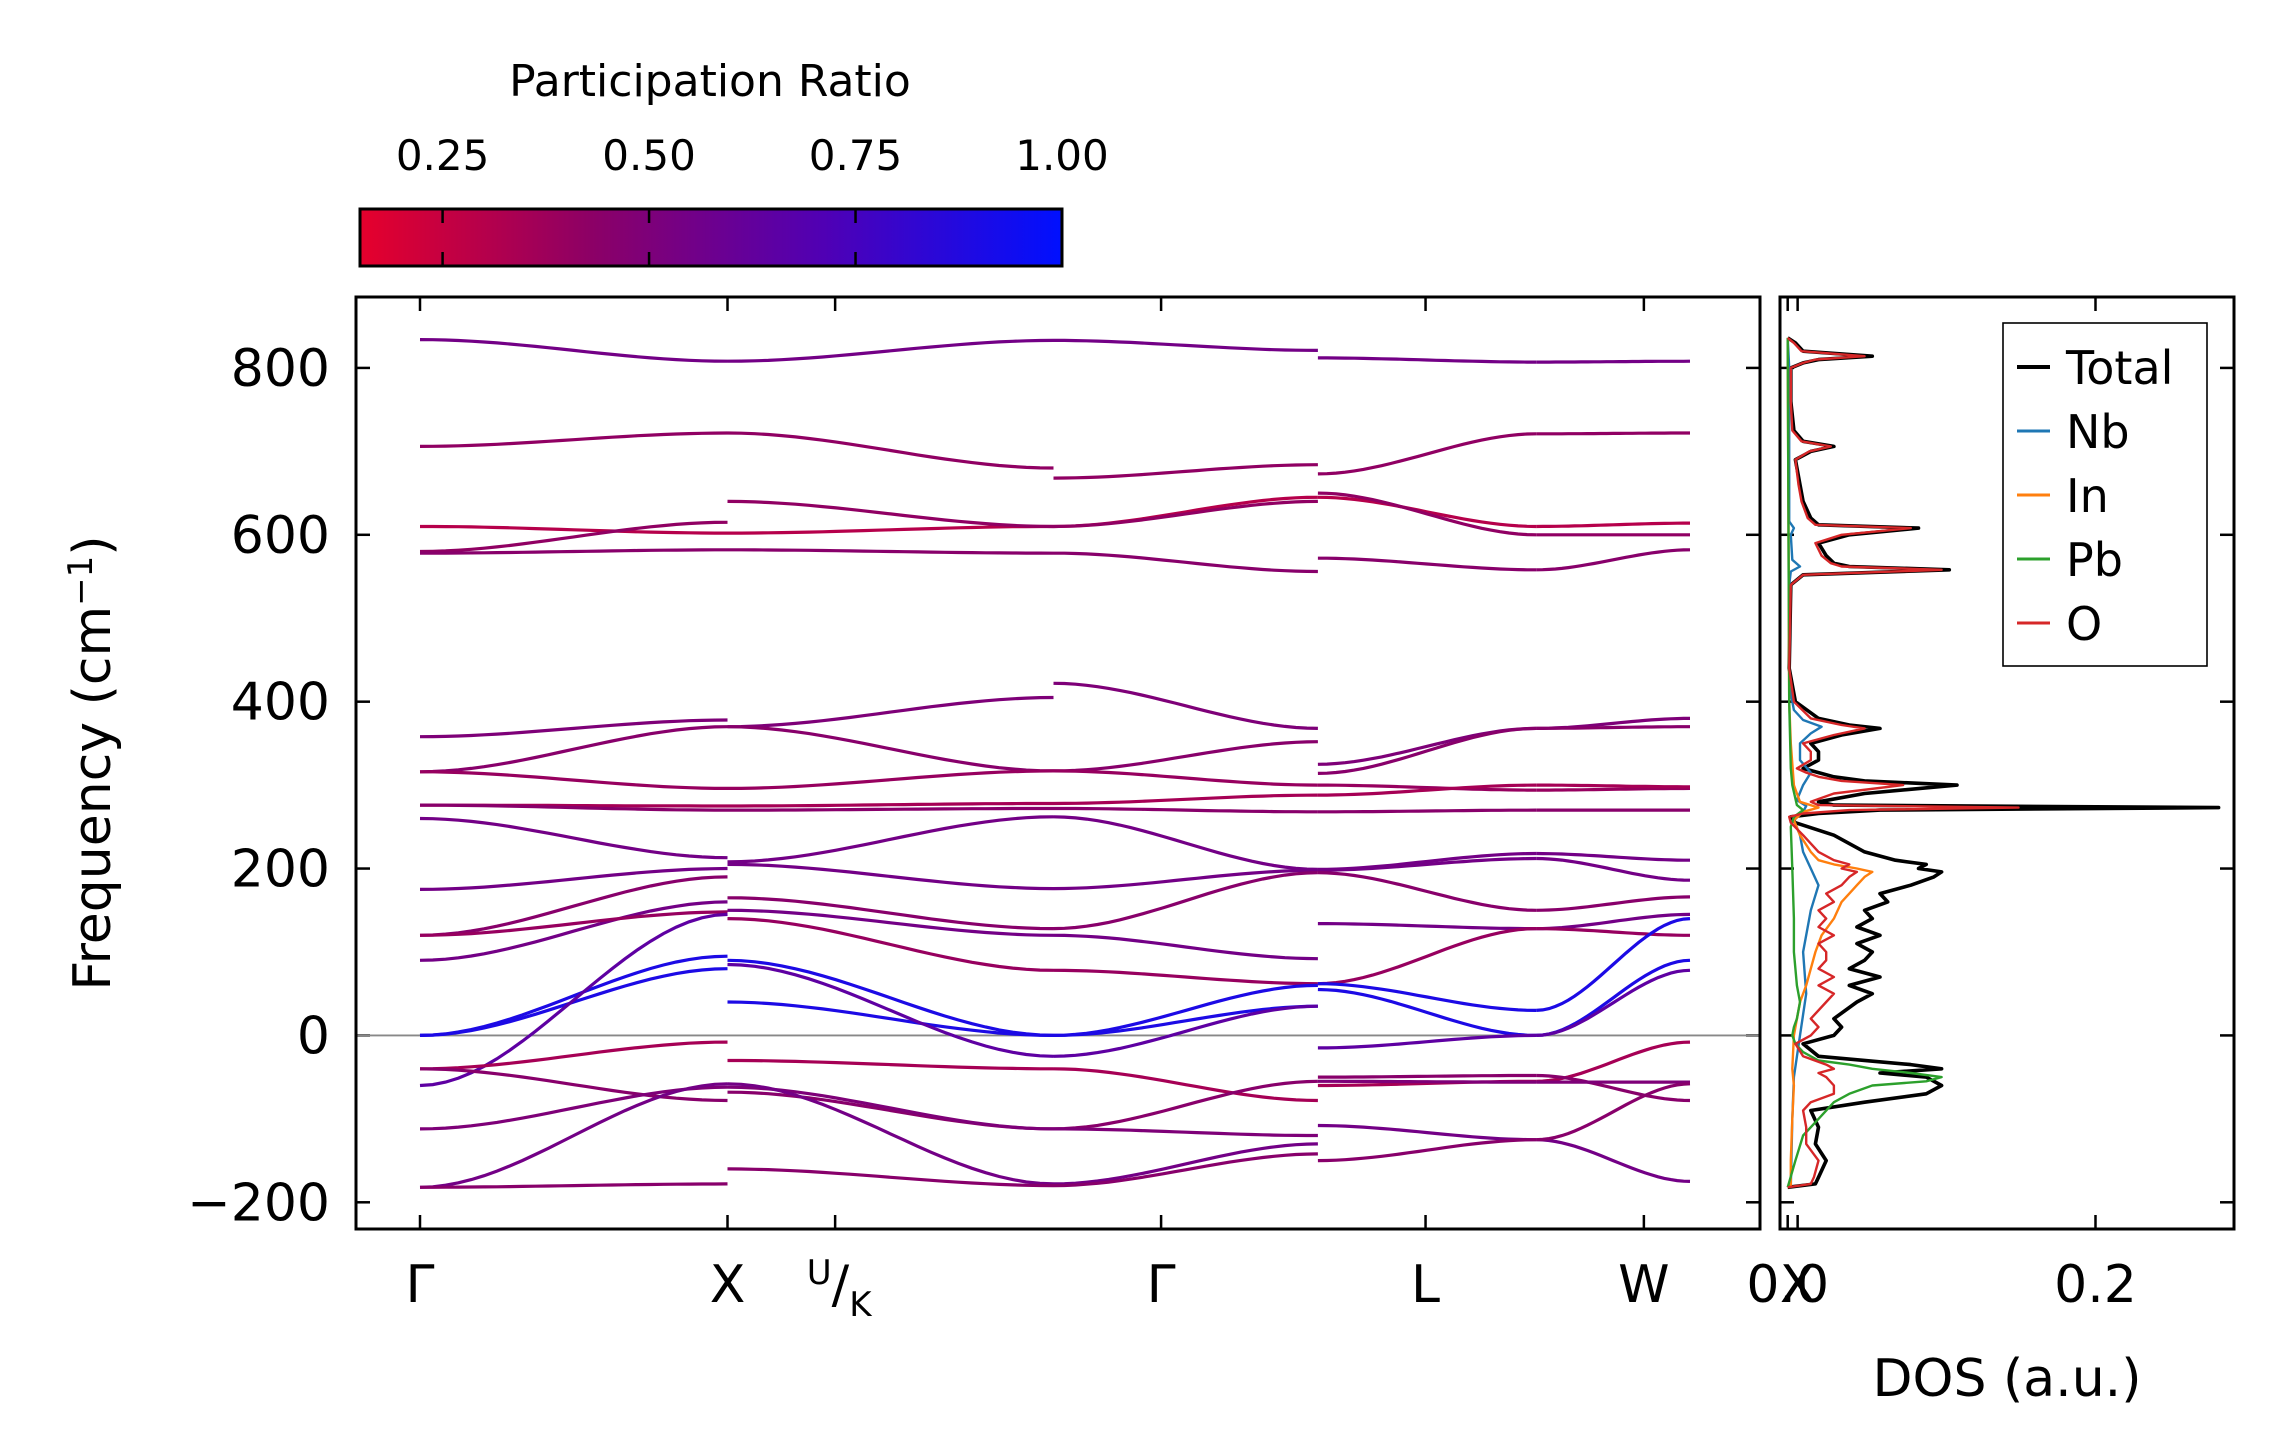  Describe the element at coordinates (93, 798) in the screenshot. I see `y-axis-label-base: Frequency (cm` at that location.